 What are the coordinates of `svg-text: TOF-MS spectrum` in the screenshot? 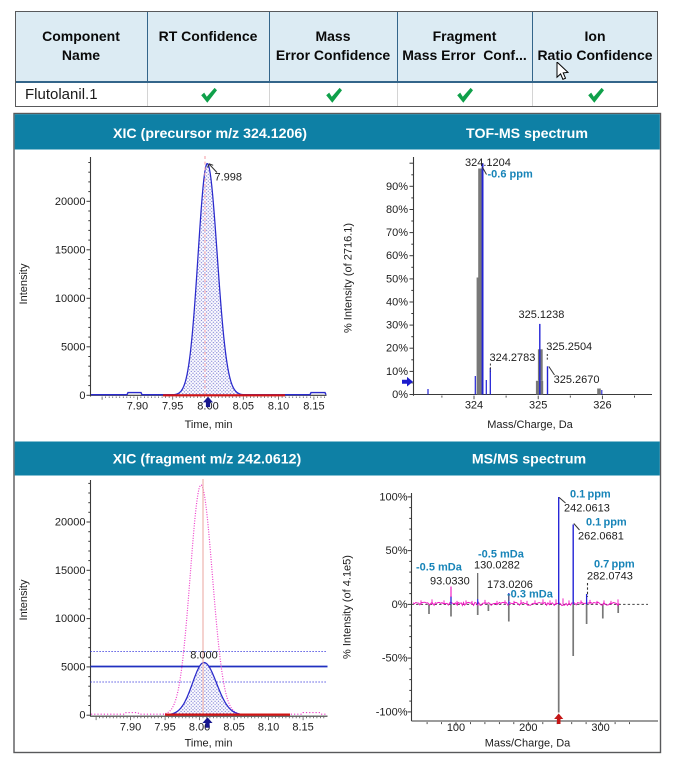 It's located at (527, 134).